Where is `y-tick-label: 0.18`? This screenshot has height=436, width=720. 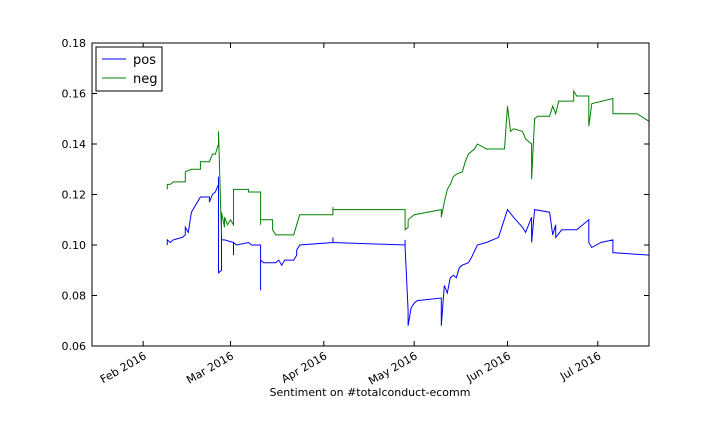
y-tick-label: 0.18 is located at coordinates (74, 43).